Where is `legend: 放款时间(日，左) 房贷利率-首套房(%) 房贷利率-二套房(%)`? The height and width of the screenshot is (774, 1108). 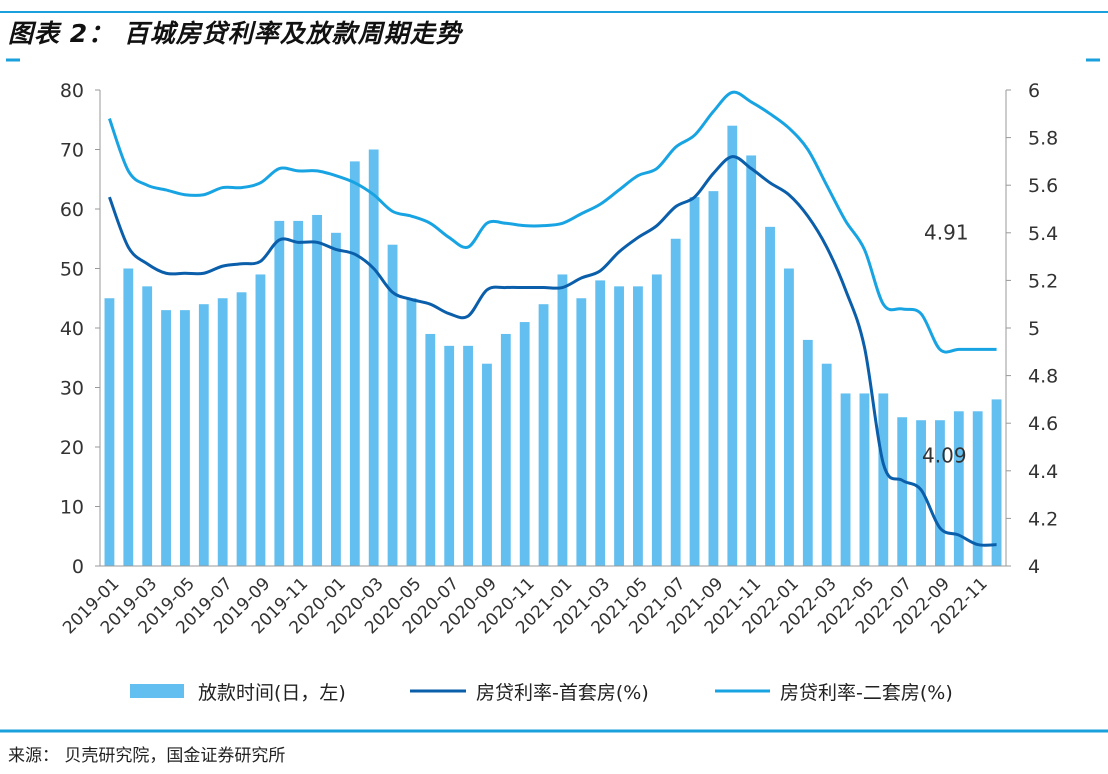 legend: 放款时间(日，左) 房贷利率-首套房(%) 房贷利率-二套房(%) is located at coordinates (541, 693).